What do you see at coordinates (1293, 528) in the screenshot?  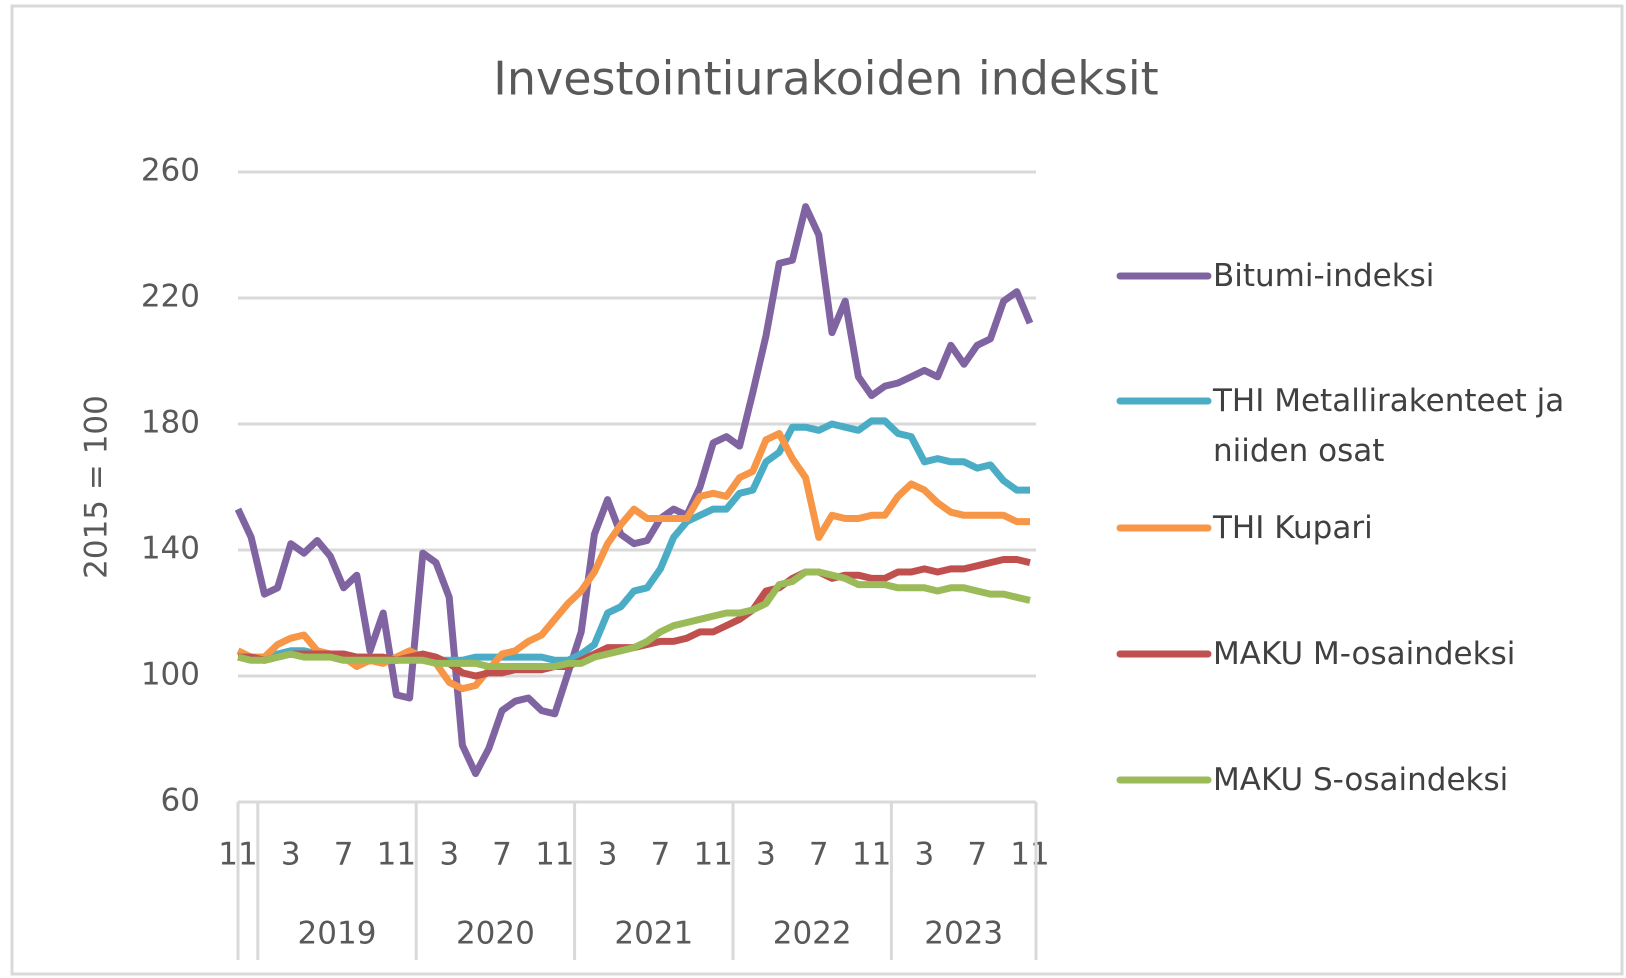 I see `legend-label: THI Kupari` at bounding box center [1293, 528].